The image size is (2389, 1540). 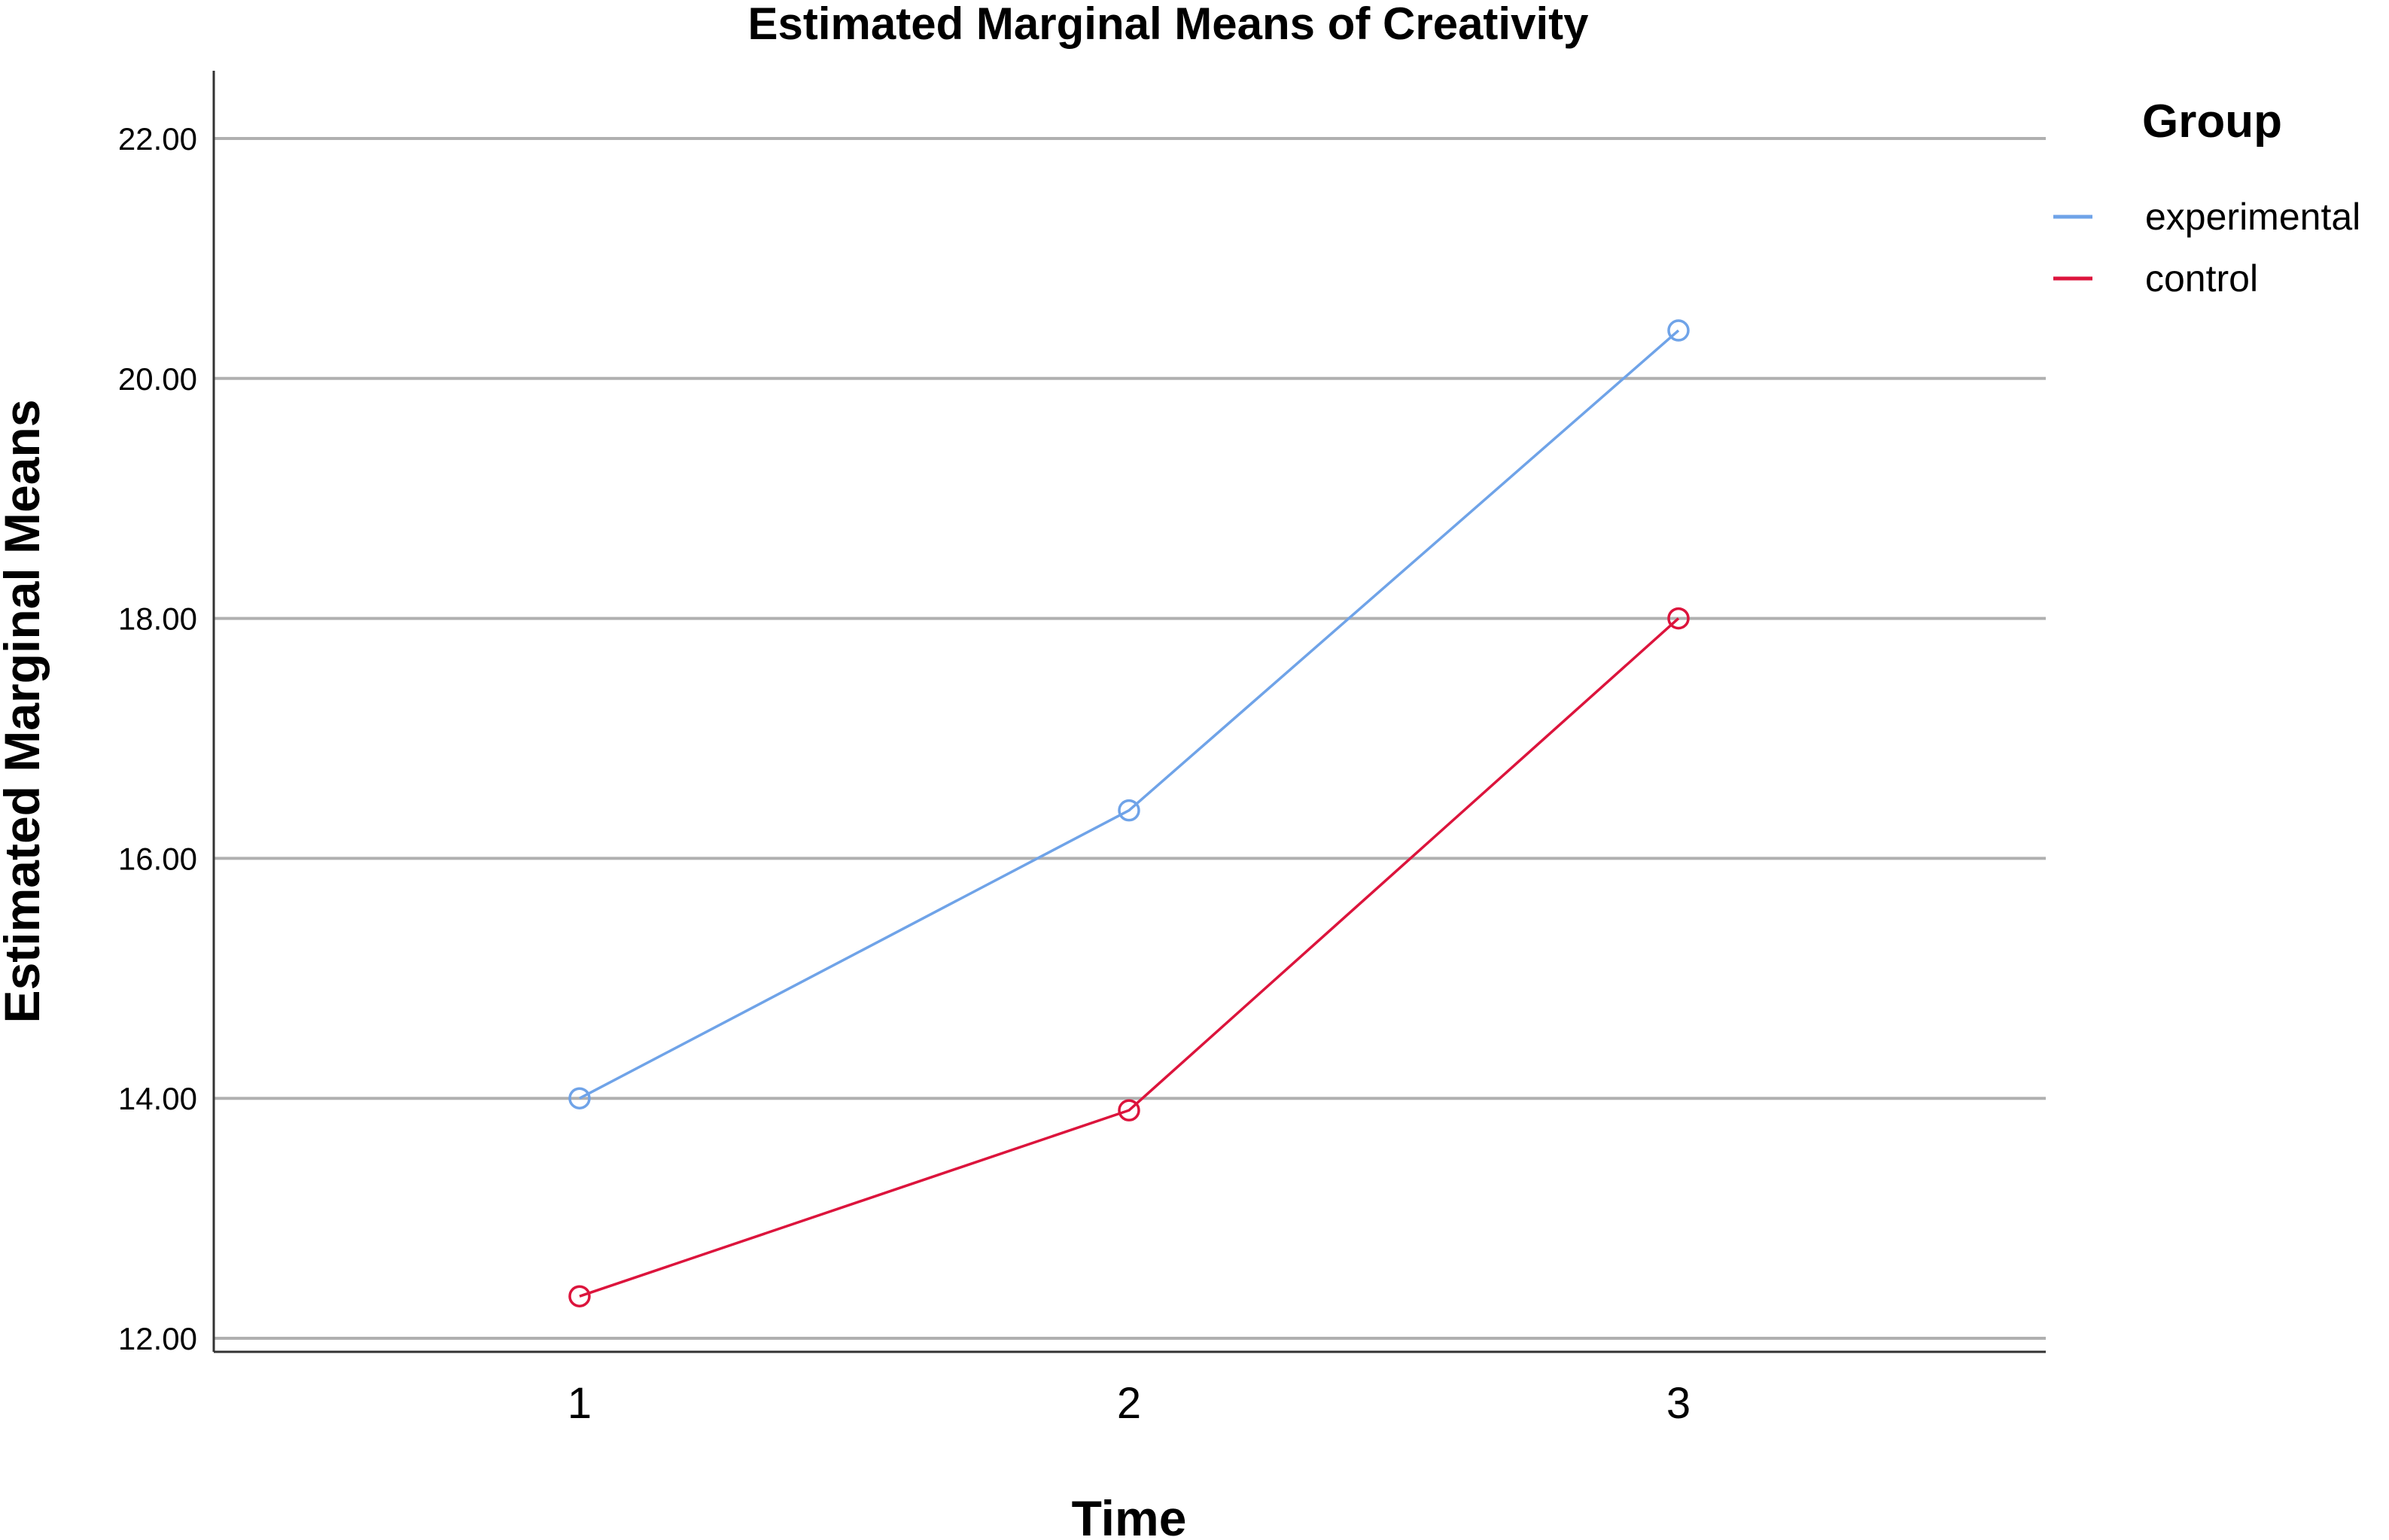 What do you see at coordinates (25, 712) in the screenshot?
I see `y-axis-title: Estimated Marginal Means` at bounding box center [25, 712].